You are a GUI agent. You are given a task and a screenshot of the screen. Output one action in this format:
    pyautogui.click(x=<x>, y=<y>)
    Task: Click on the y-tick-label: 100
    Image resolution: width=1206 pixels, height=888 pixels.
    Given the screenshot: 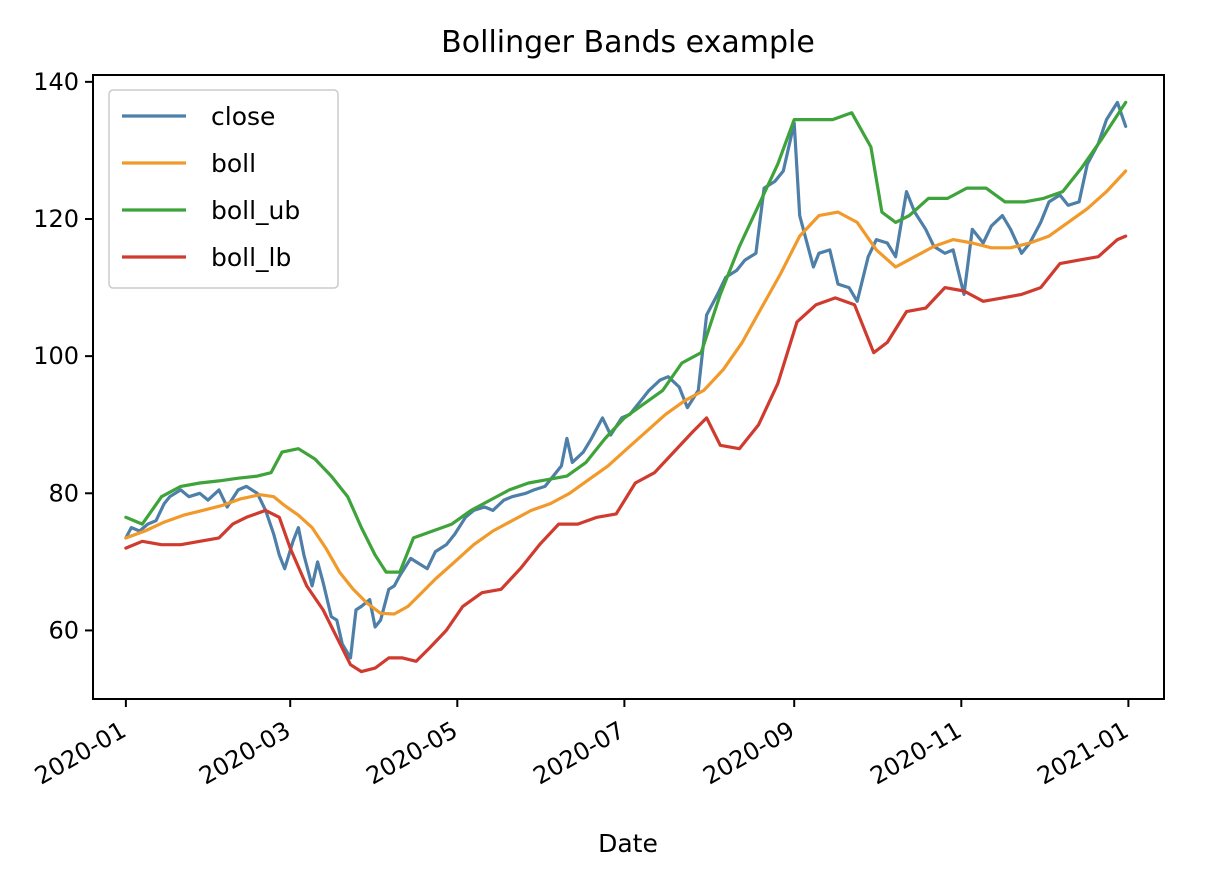 What is the action you would take?
    pyautogui.click(x=56, y=356)
    